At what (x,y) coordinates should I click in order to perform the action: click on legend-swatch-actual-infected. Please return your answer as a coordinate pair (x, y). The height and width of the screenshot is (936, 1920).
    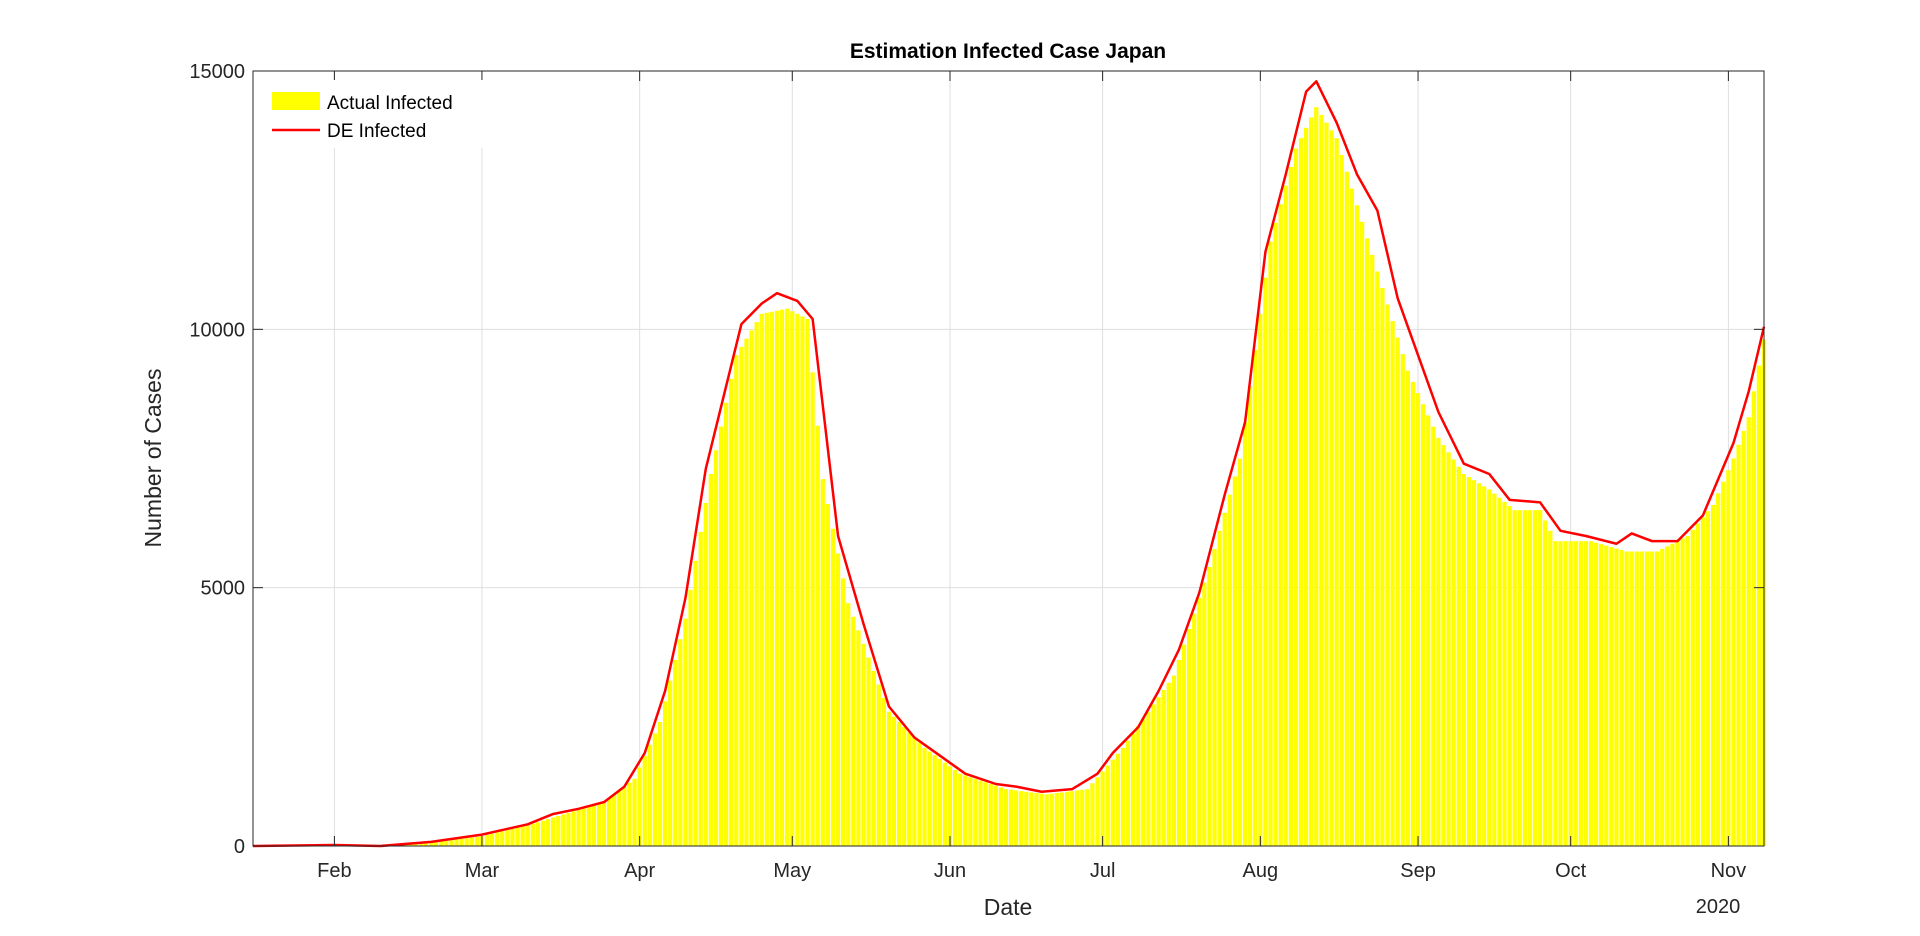
    Looking at the image, I should click on (296, 101).